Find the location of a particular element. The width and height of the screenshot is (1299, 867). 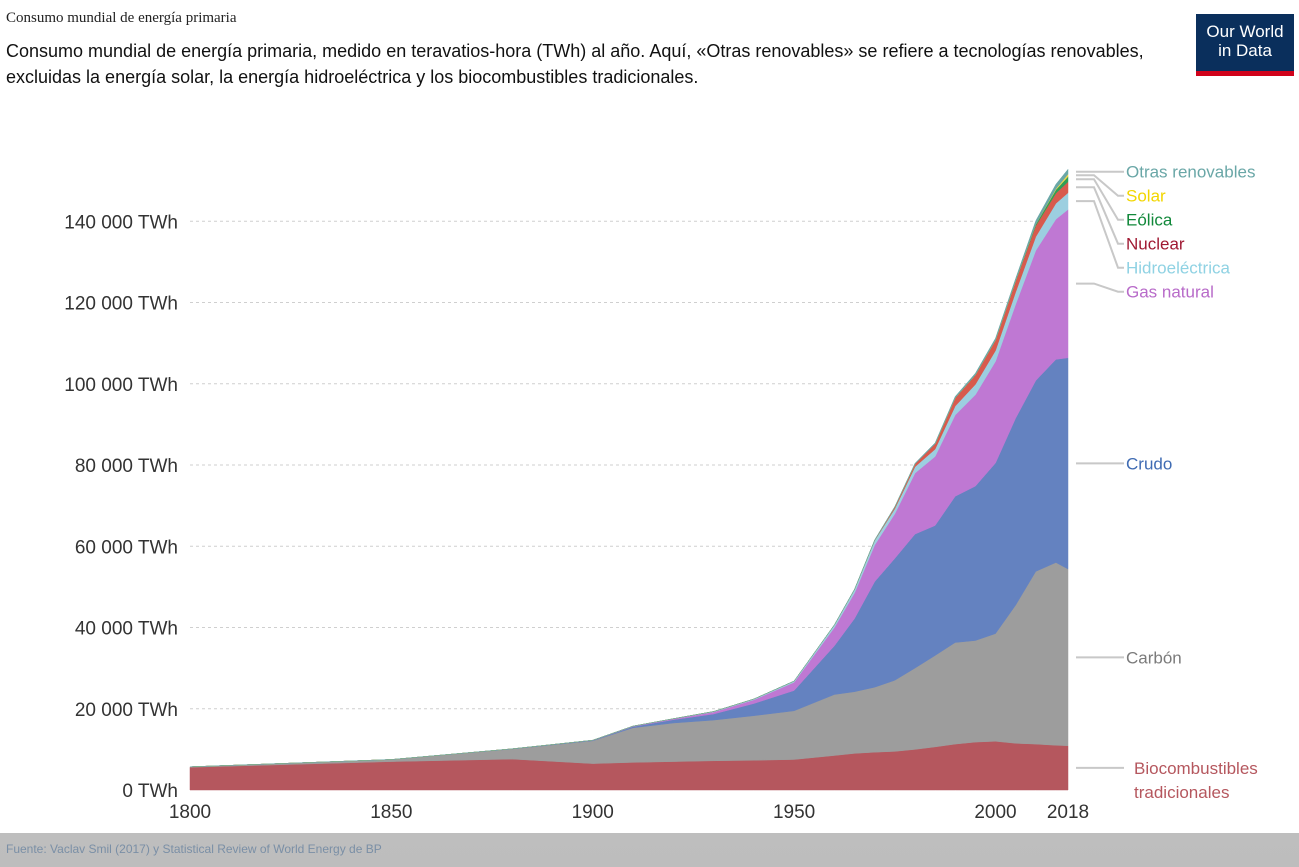

legend-label-biocombustibles-tradicionales: tradicionales is located at coordinates (1181, 792).